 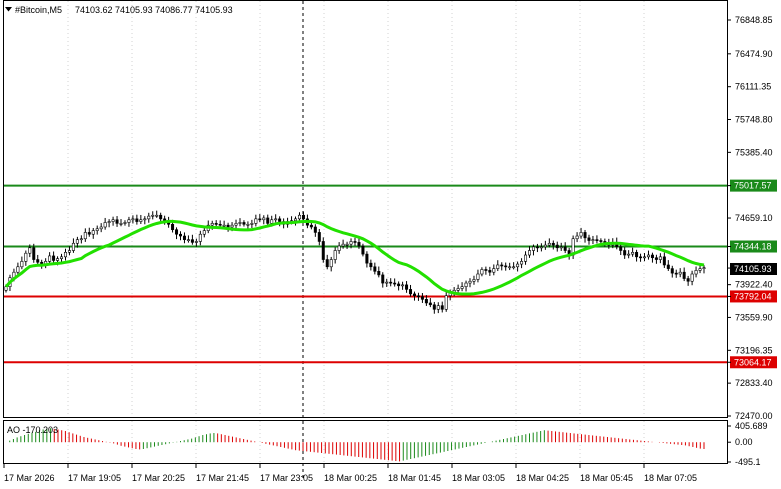 What do you see at coordinates (754, 54) in the screenshot?
I see `price-tick-label: 76474.90` at bounding box center [754, 54].